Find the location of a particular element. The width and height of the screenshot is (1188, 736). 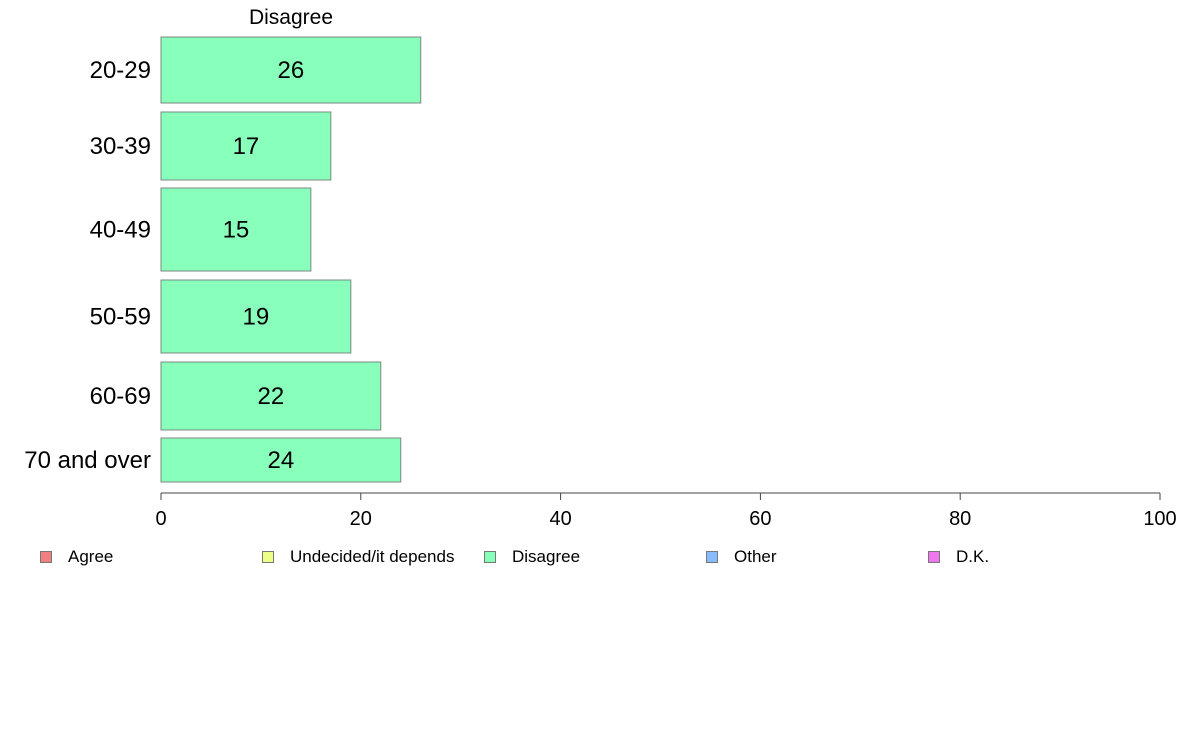

data-label: 19 is located at coordinates (256, 317).